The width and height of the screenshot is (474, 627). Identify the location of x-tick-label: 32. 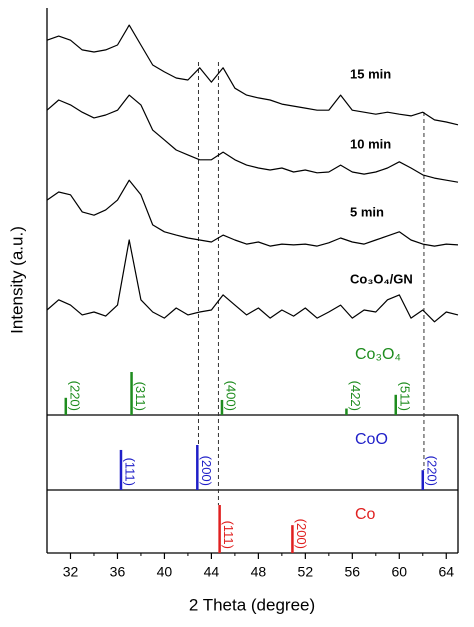
(71, 572).